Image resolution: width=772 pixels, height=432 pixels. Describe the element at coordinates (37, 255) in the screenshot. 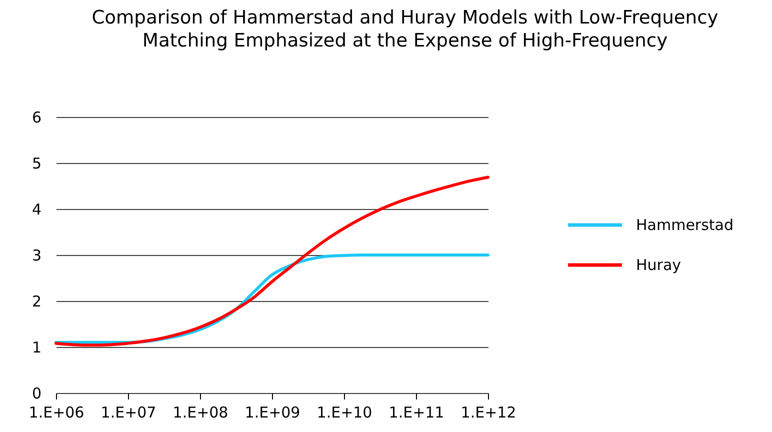

I see `y-tick-label: 3` at that location.